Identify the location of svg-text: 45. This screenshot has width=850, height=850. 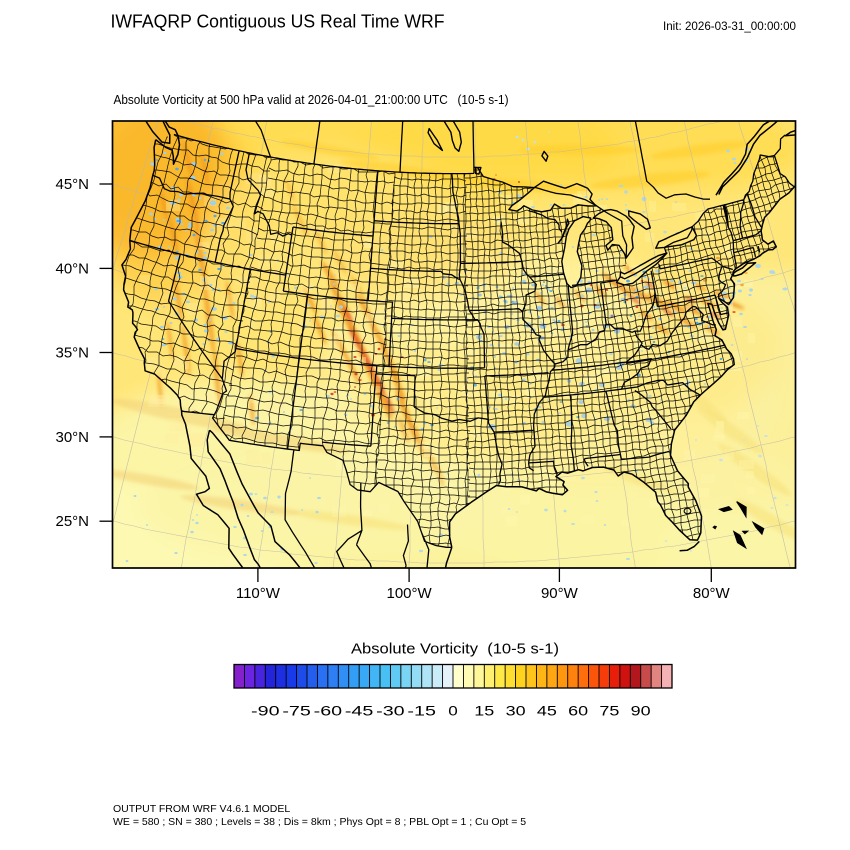
(547, 711).